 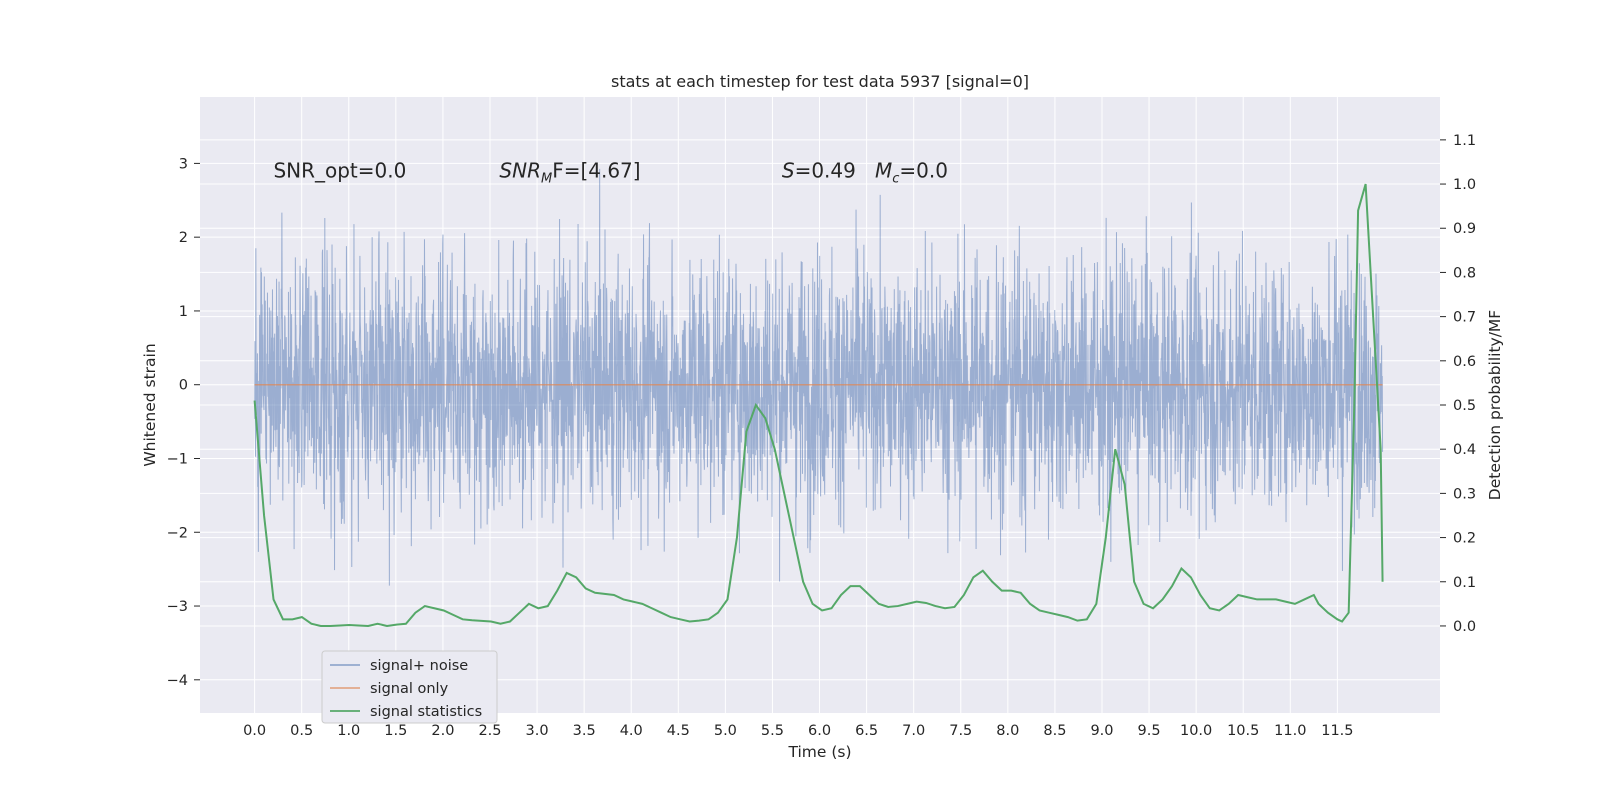 I want to click on y2-tick-label: 0.1, so click(x=1464, y=583).